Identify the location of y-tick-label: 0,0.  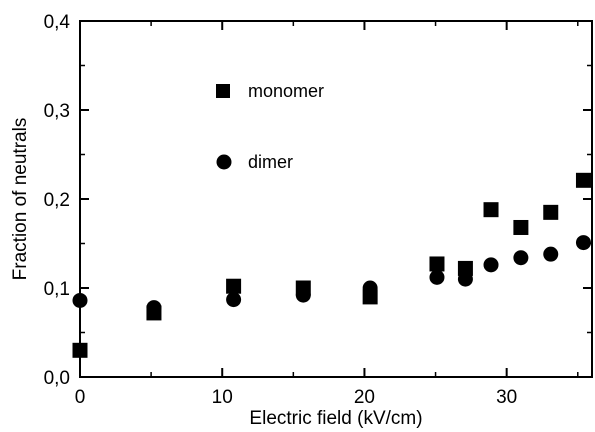
(57, 378).